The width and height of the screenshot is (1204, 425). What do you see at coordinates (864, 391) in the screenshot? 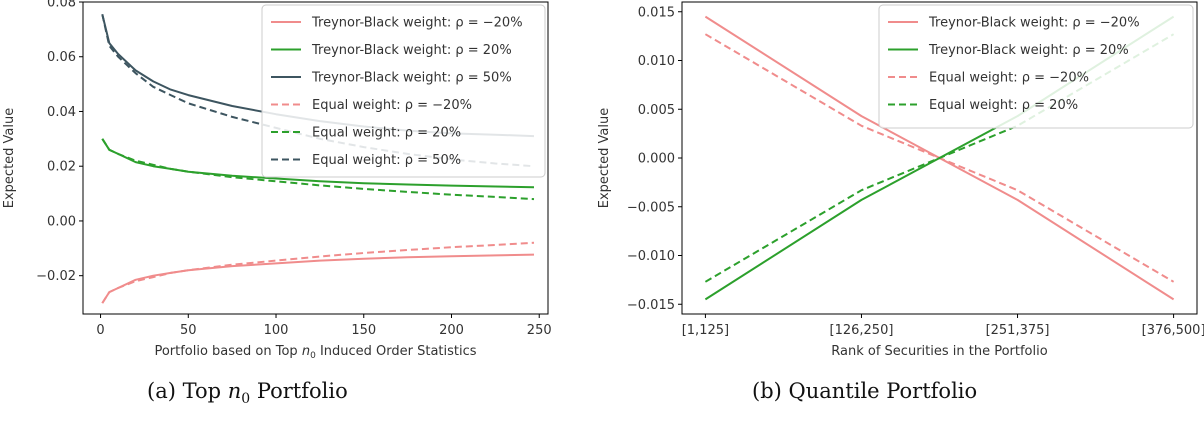
I see `caption-b: (b) Quantile Portfolio` at bounding box center [864, 391].